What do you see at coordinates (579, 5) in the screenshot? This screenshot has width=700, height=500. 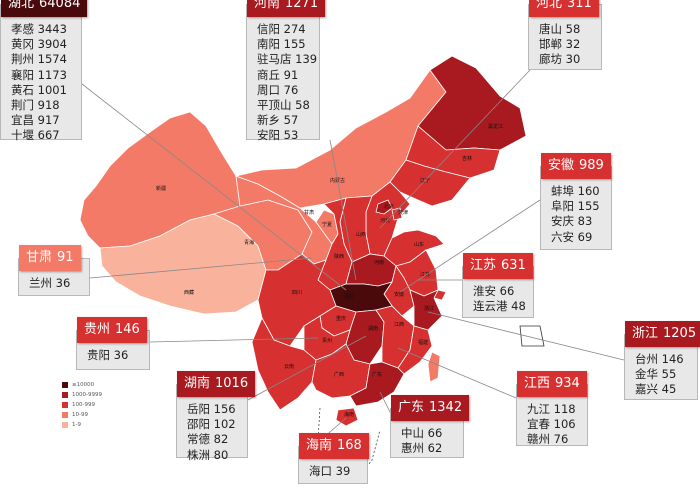 I see `province-count: 311` at bounding box center [579, 5].